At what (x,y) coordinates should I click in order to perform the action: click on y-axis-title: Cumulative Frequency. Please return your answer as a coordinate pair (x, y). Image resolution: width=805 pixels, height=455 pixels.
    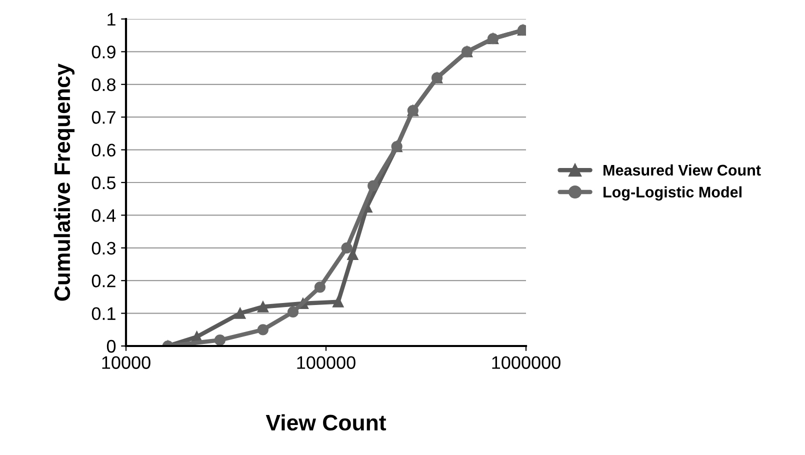
    Looking at the image, I should click on (64, 182).